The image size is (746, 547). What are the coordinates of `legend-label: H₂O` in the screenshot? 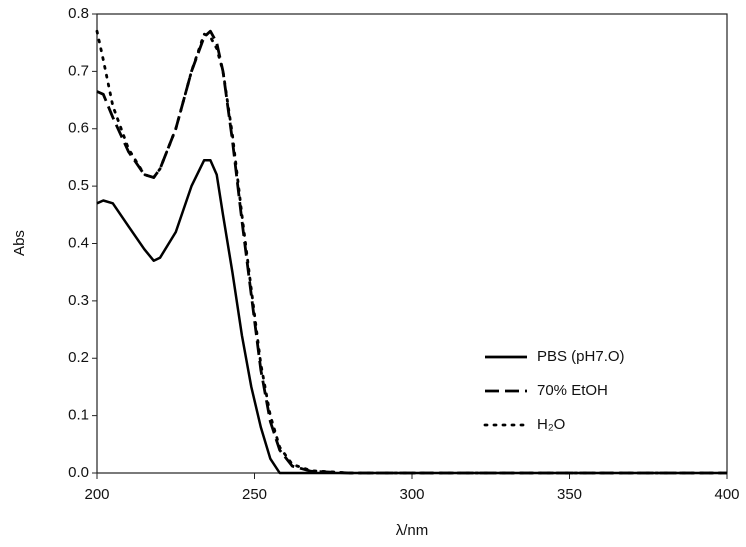 It's located at (551, 424).